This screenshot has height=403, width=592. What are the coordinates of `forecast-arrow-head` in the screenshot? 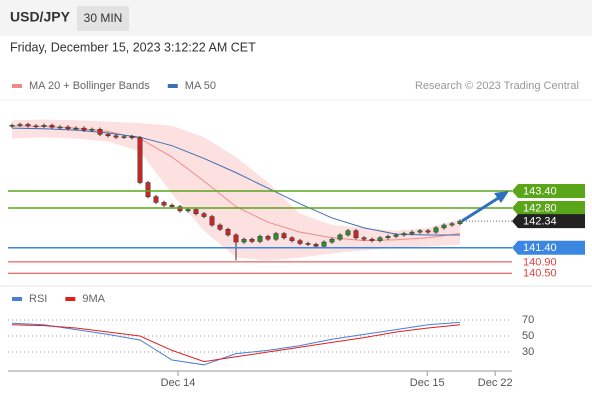 It's located at (501, 197).